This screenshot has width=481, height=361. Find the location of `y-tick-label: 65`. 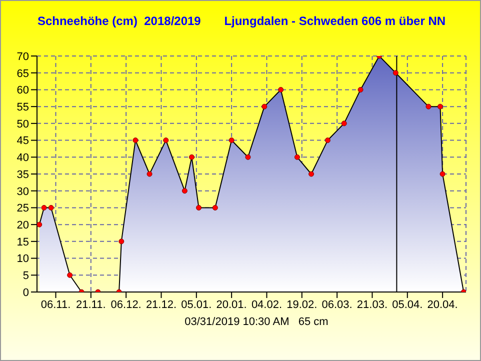

y-tick-label: 65 is located at coordinates (22, 74).